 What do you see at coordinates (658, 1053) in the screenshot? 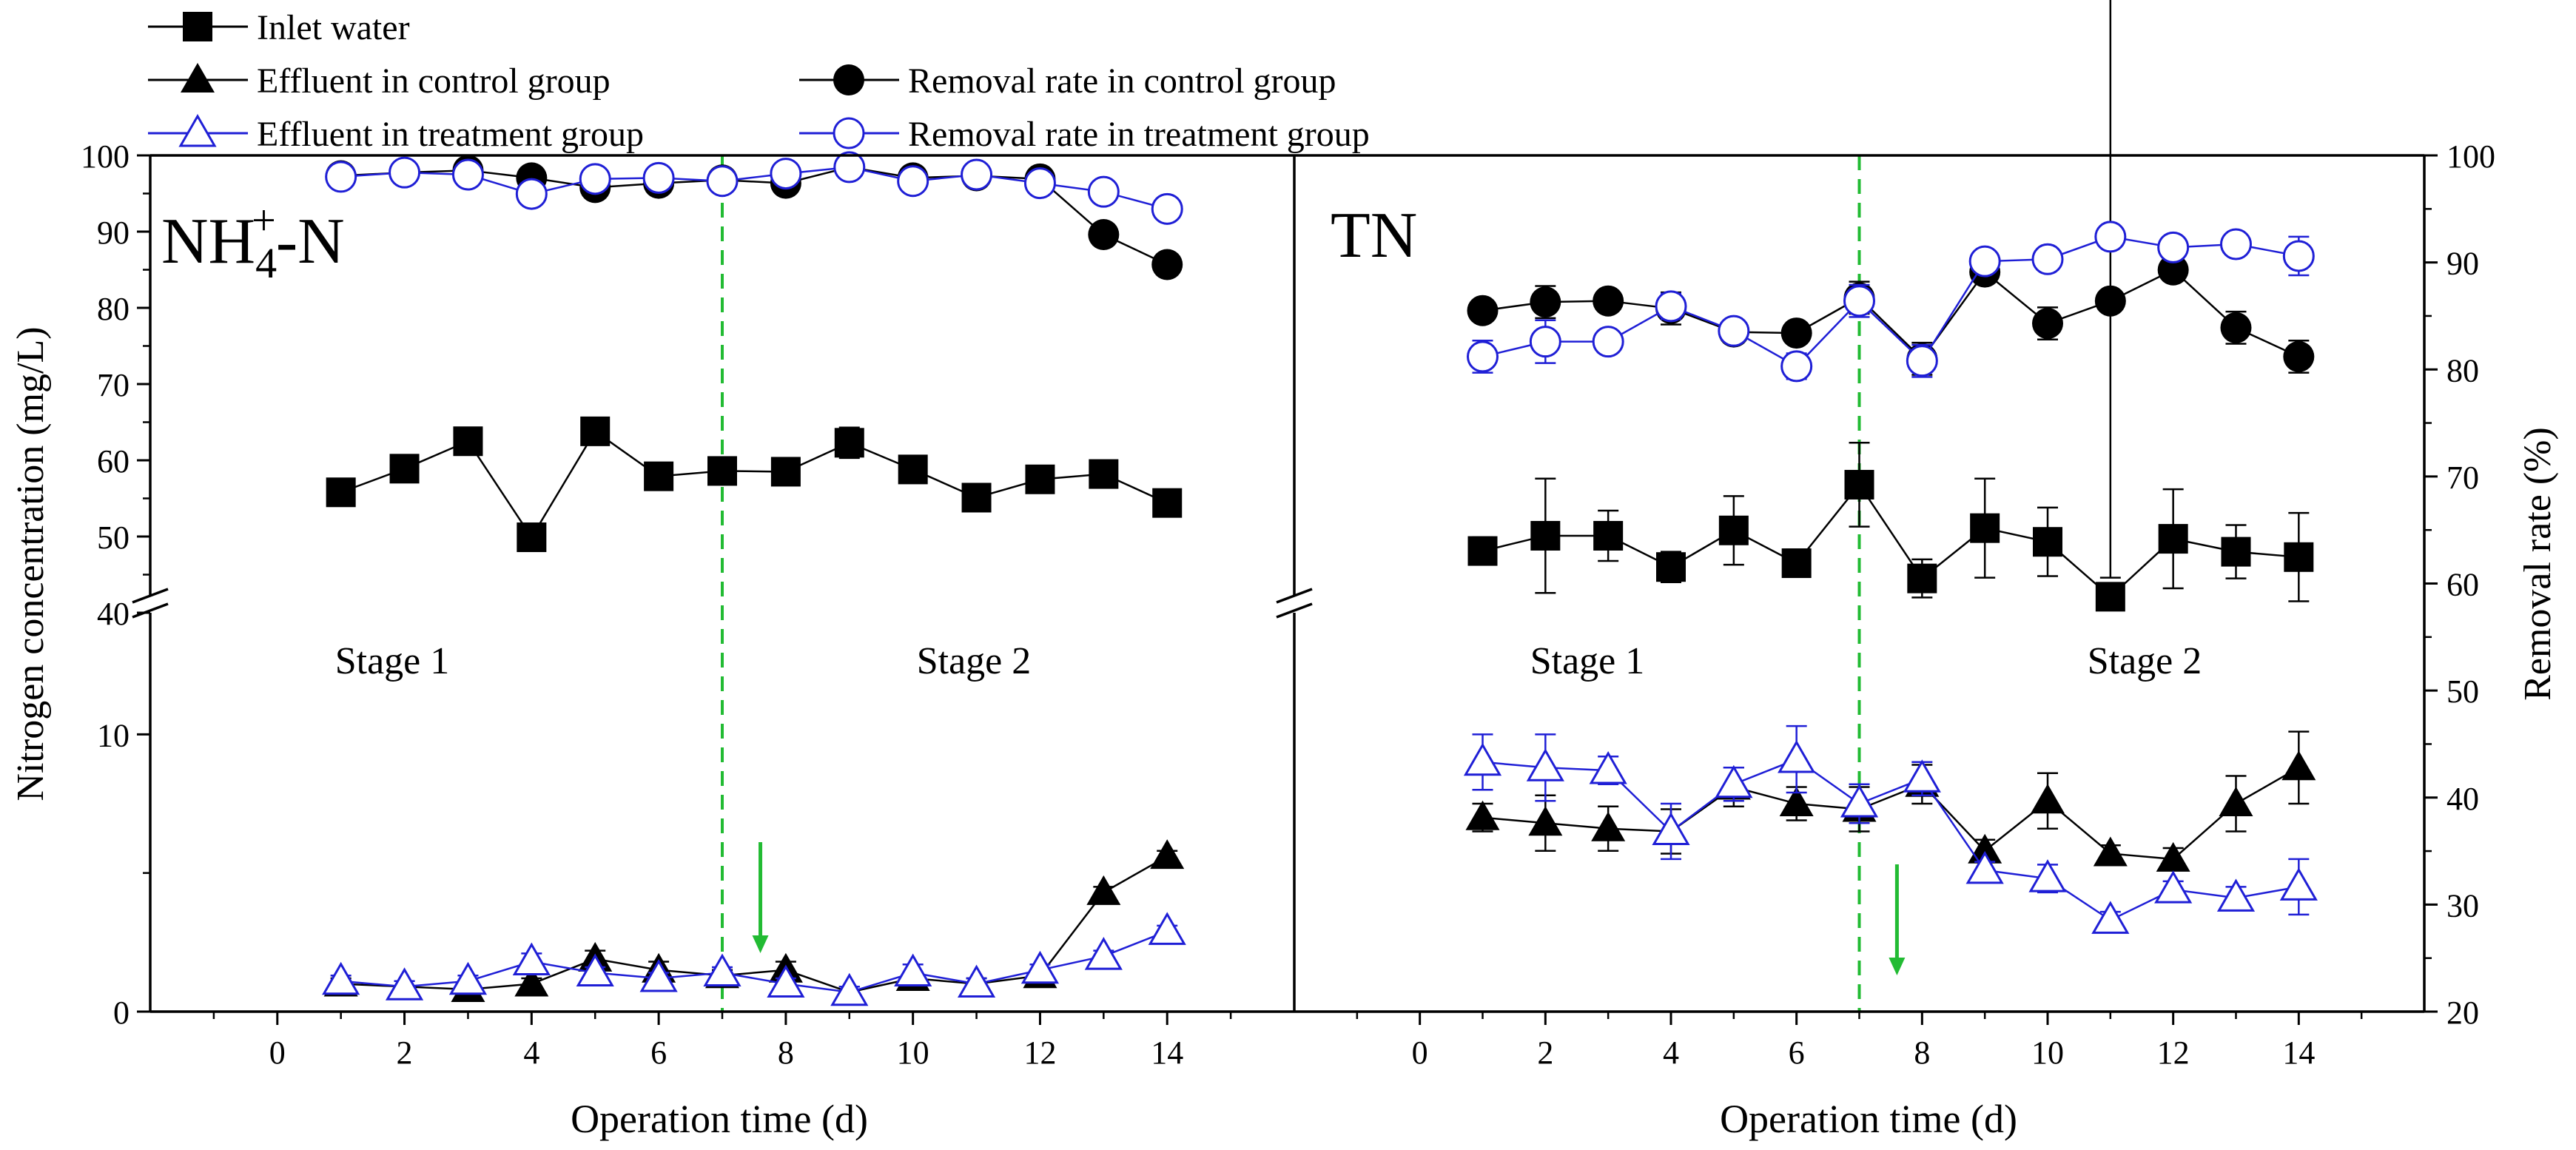
I see `x-tick-label: 6` at bounding box center [658, 1053].